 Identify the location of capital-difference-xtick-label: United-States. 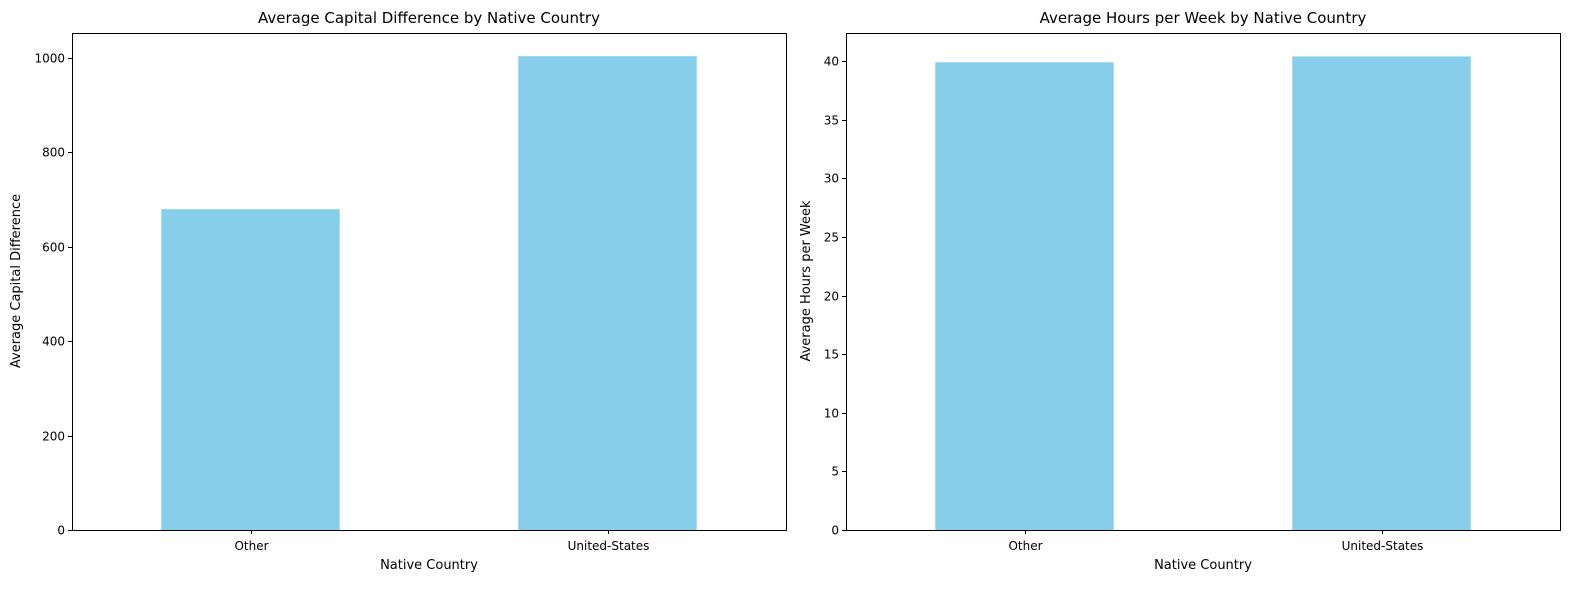
(609, 546).